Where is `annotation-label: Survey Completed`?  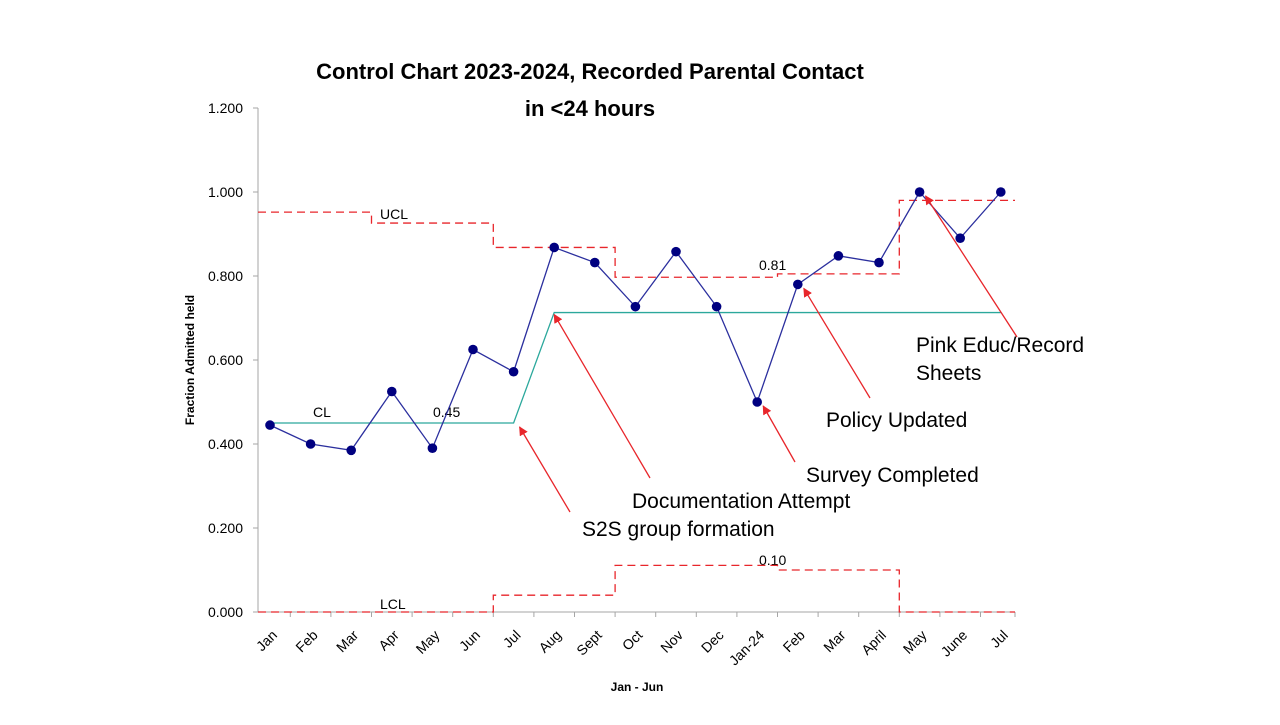 annotation-label: Survey Completed is located at coordinates (892, 475).